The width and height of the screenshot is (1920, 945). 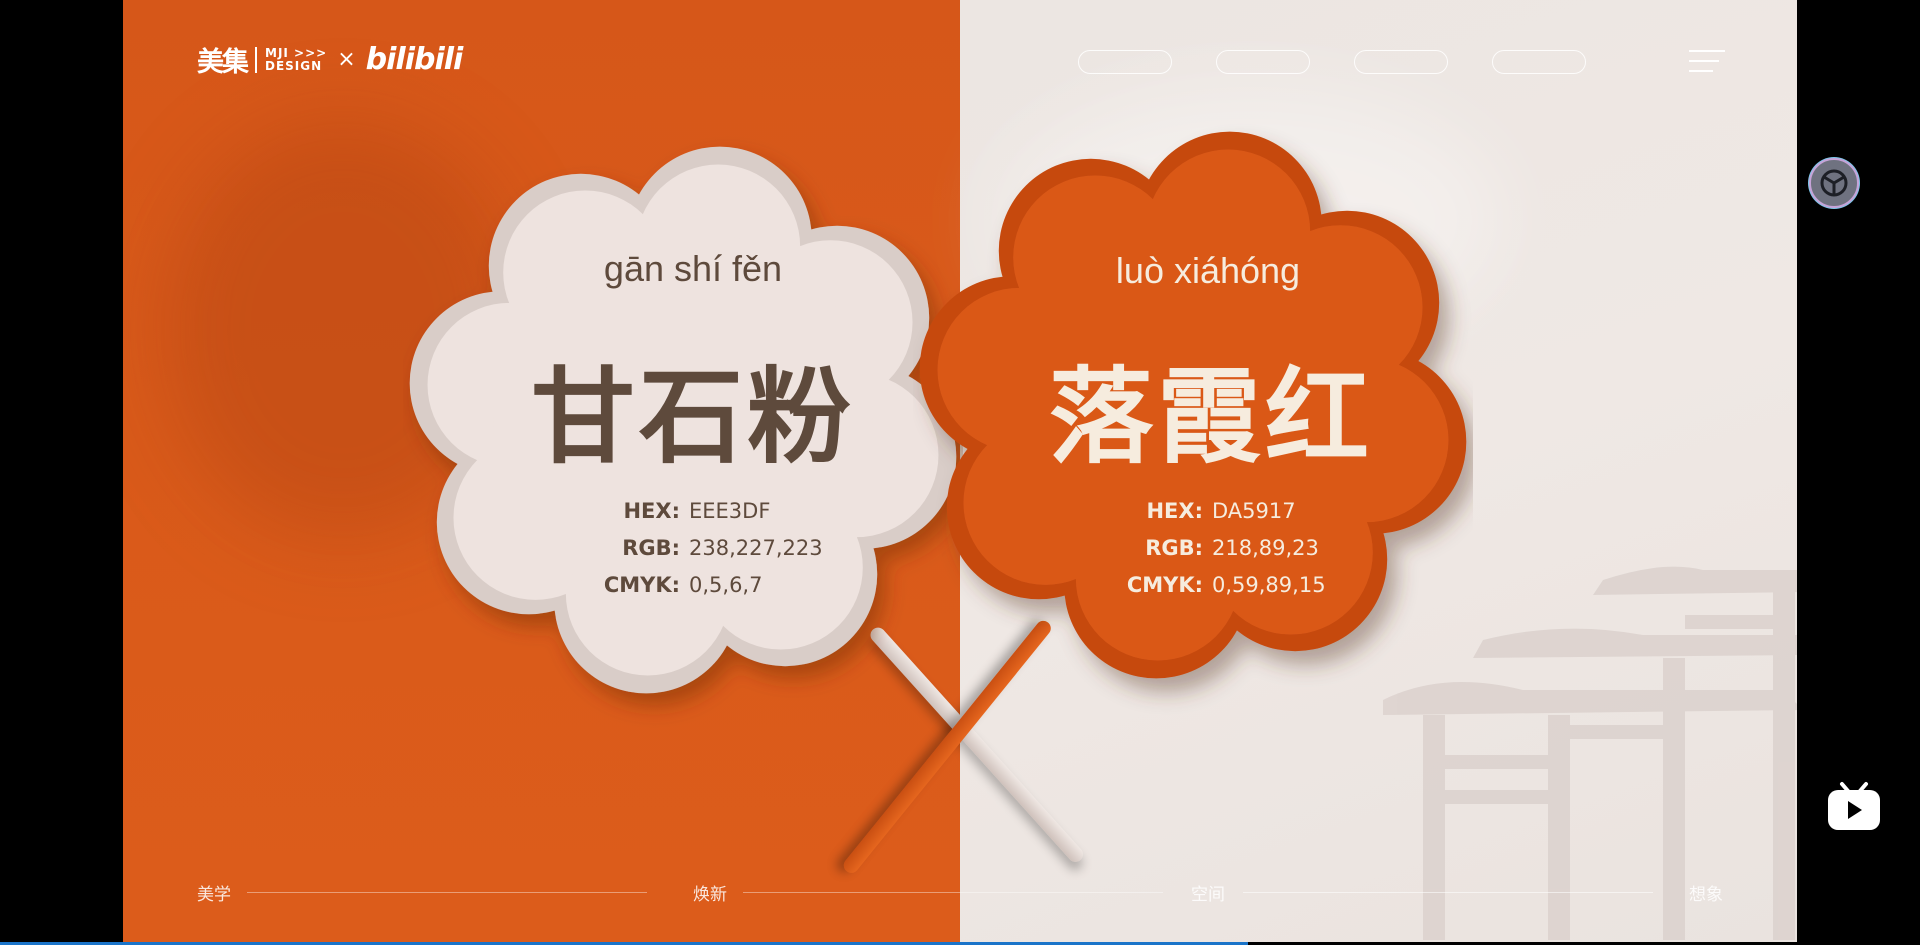 I want to click on logo-divider, so click(x=256, y=59).